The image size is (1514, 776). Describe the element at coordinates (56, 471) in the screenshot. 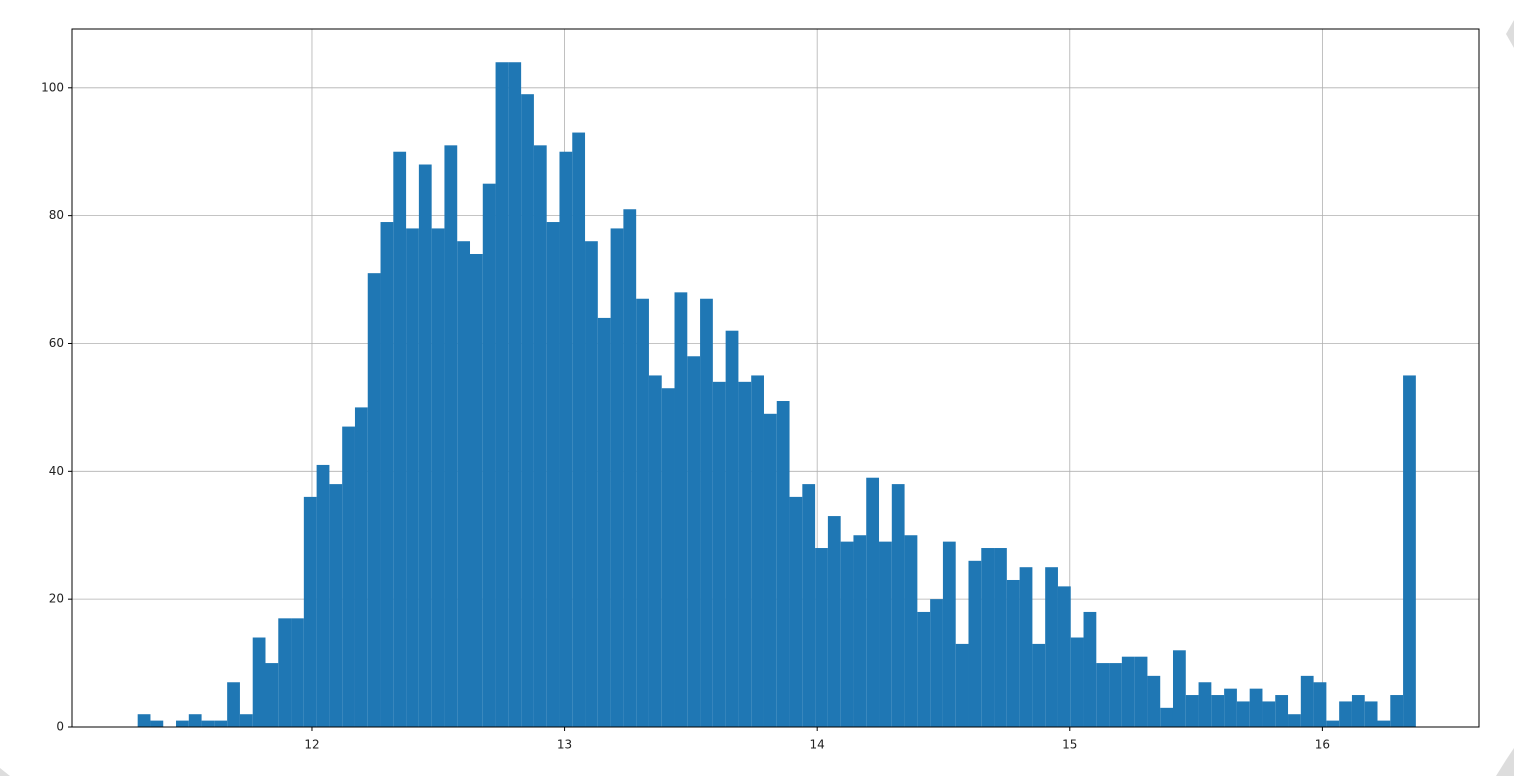

I see `y-tick-label: 40` at that location.